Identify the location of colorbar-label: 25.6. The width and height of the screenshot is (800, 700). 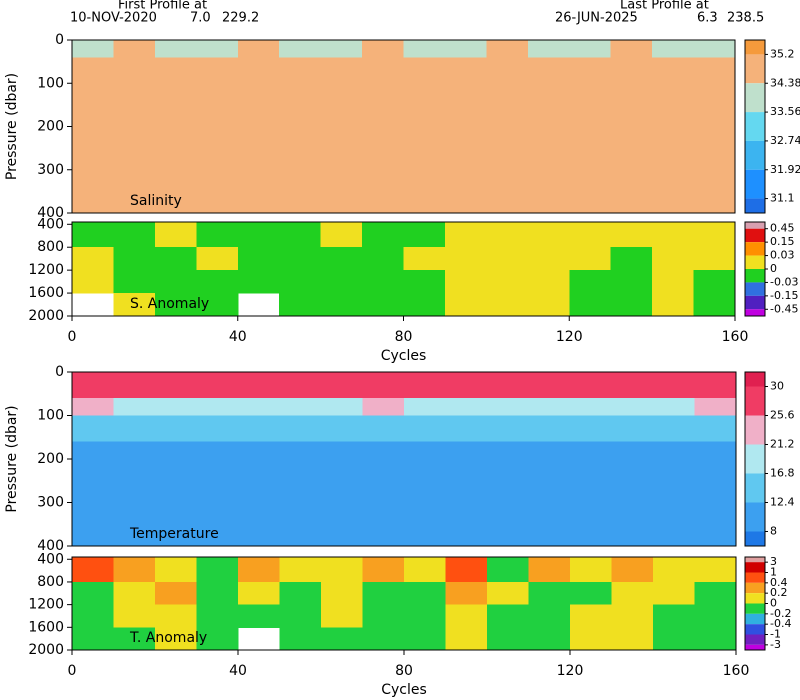
(782, 415).